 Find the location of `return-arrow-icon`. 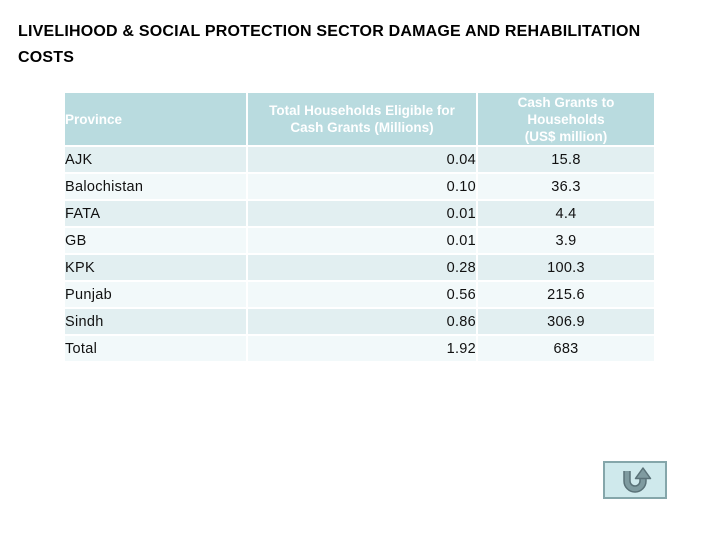

return-arrow-icon is located at coordinates (635, 480).